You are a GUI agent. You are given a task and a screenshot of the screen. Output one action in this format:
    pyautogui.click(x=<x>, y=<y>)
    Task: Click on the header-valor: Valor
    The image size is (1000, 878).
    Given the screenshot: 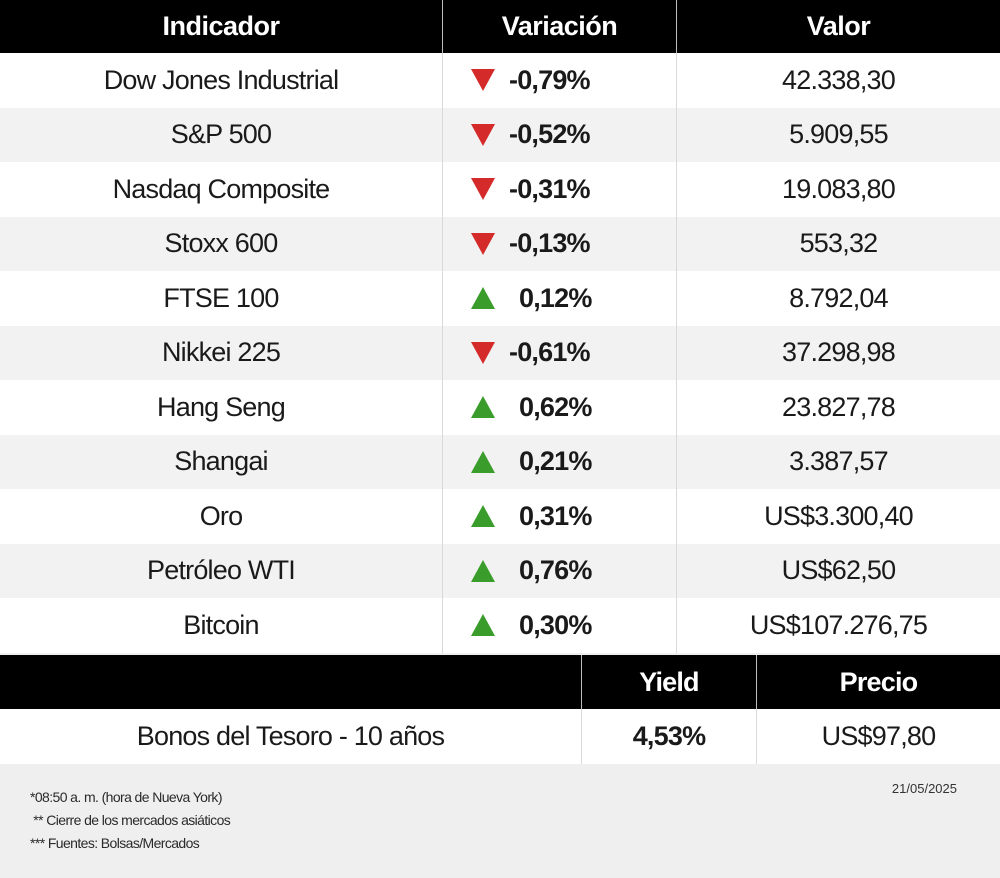 What is the action you would take?
    pyautogui.click(x=838, y=26)
    